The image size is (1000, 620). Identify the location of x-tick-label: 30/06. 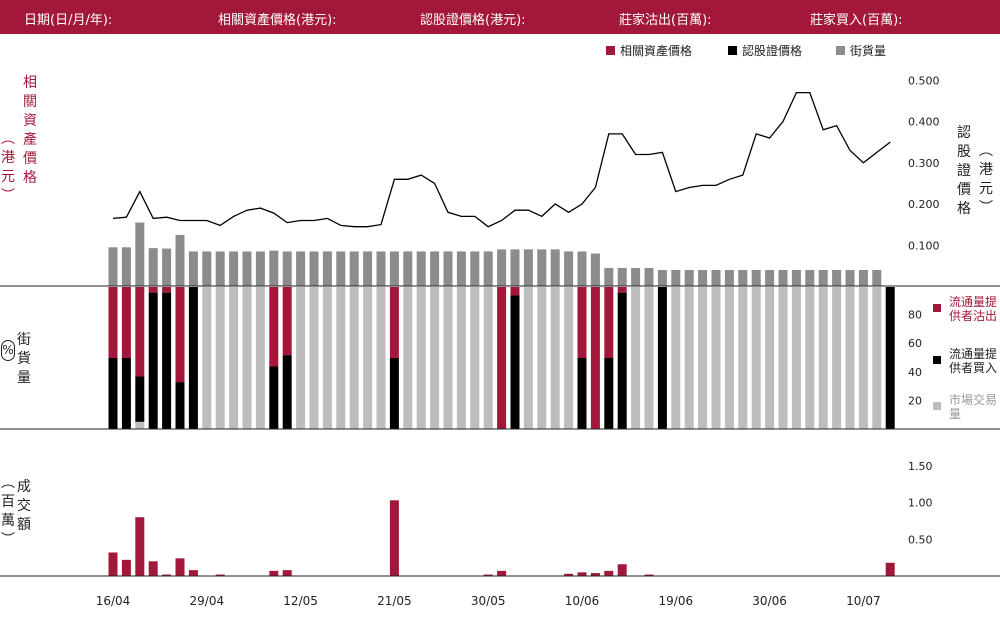
(769, 601).